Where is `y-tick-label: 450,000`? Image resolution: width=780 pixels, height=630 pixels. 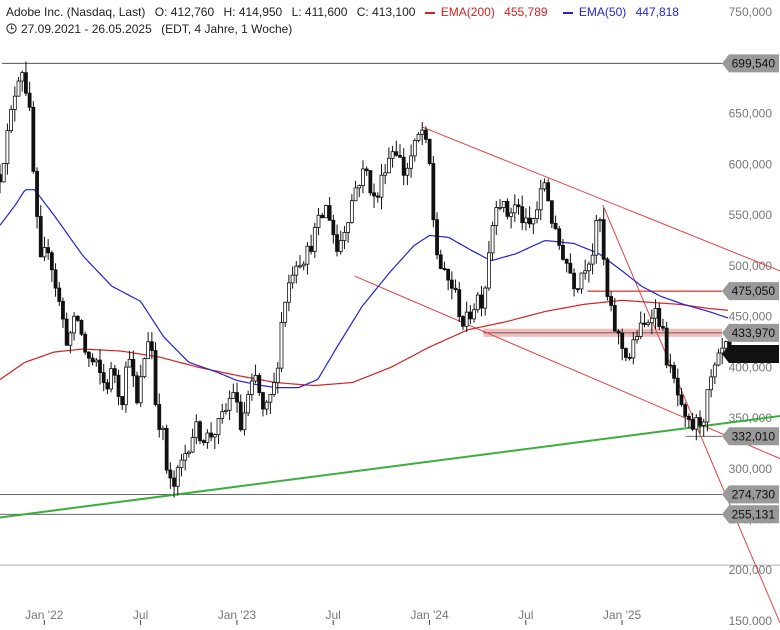
y-tick-label: 450,000 is located at coordinates (751, 317).